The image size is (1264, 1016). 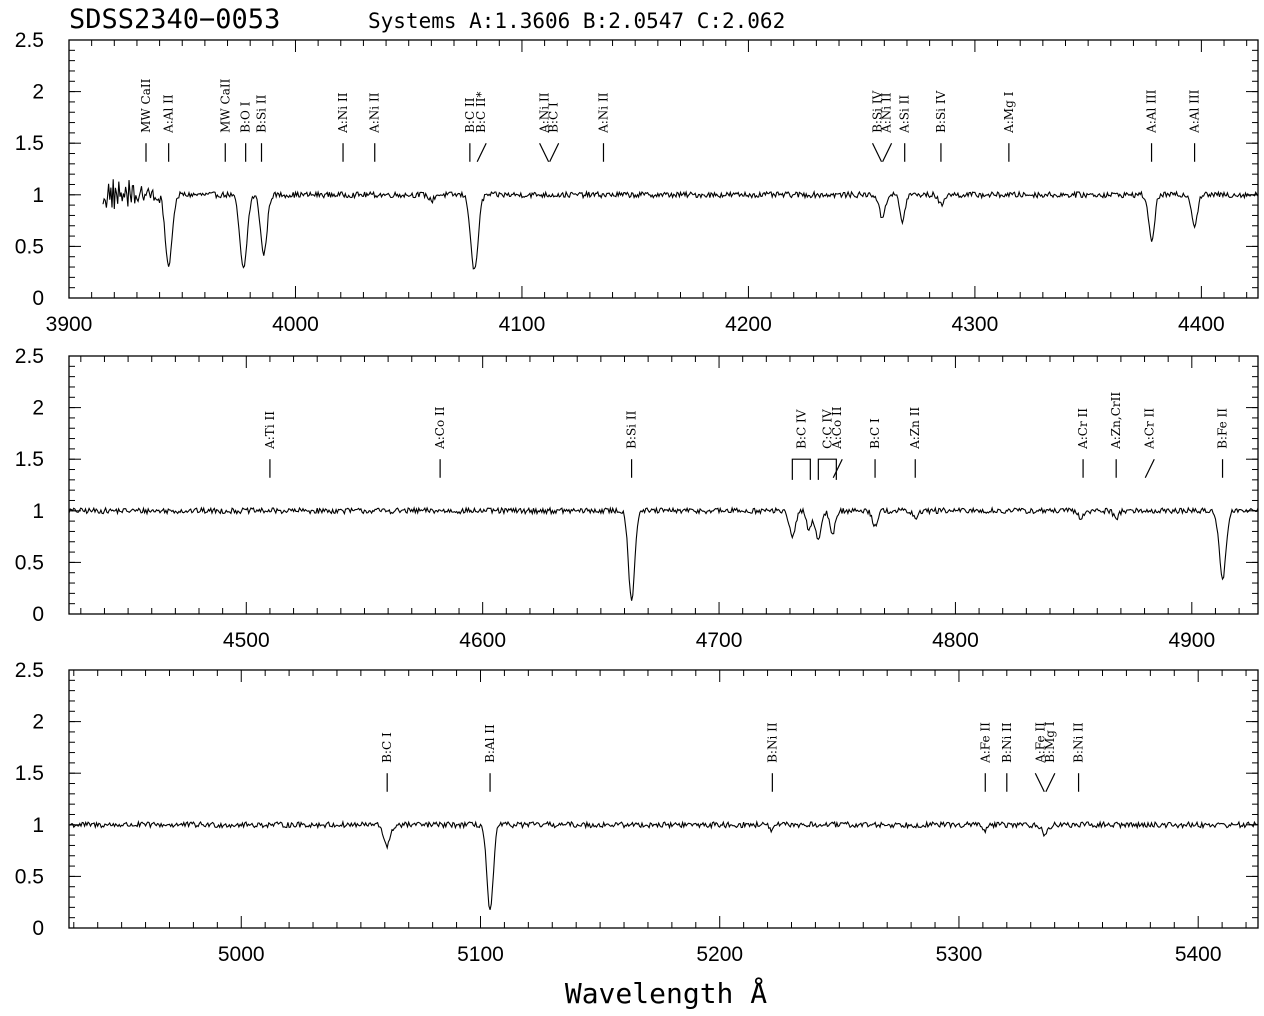 I want to click on x-tick-label: 5200, so click(x=719, y=954).